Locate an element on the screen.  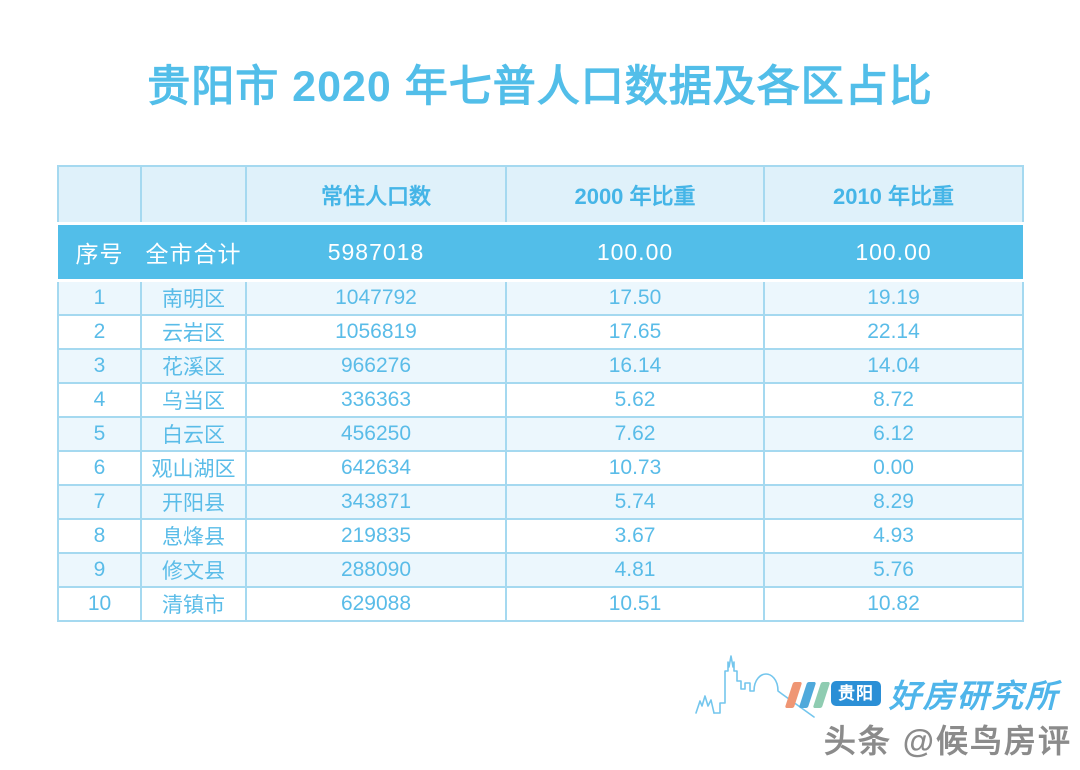
cell-name: 修文县 is located at coordinates (193, 570).